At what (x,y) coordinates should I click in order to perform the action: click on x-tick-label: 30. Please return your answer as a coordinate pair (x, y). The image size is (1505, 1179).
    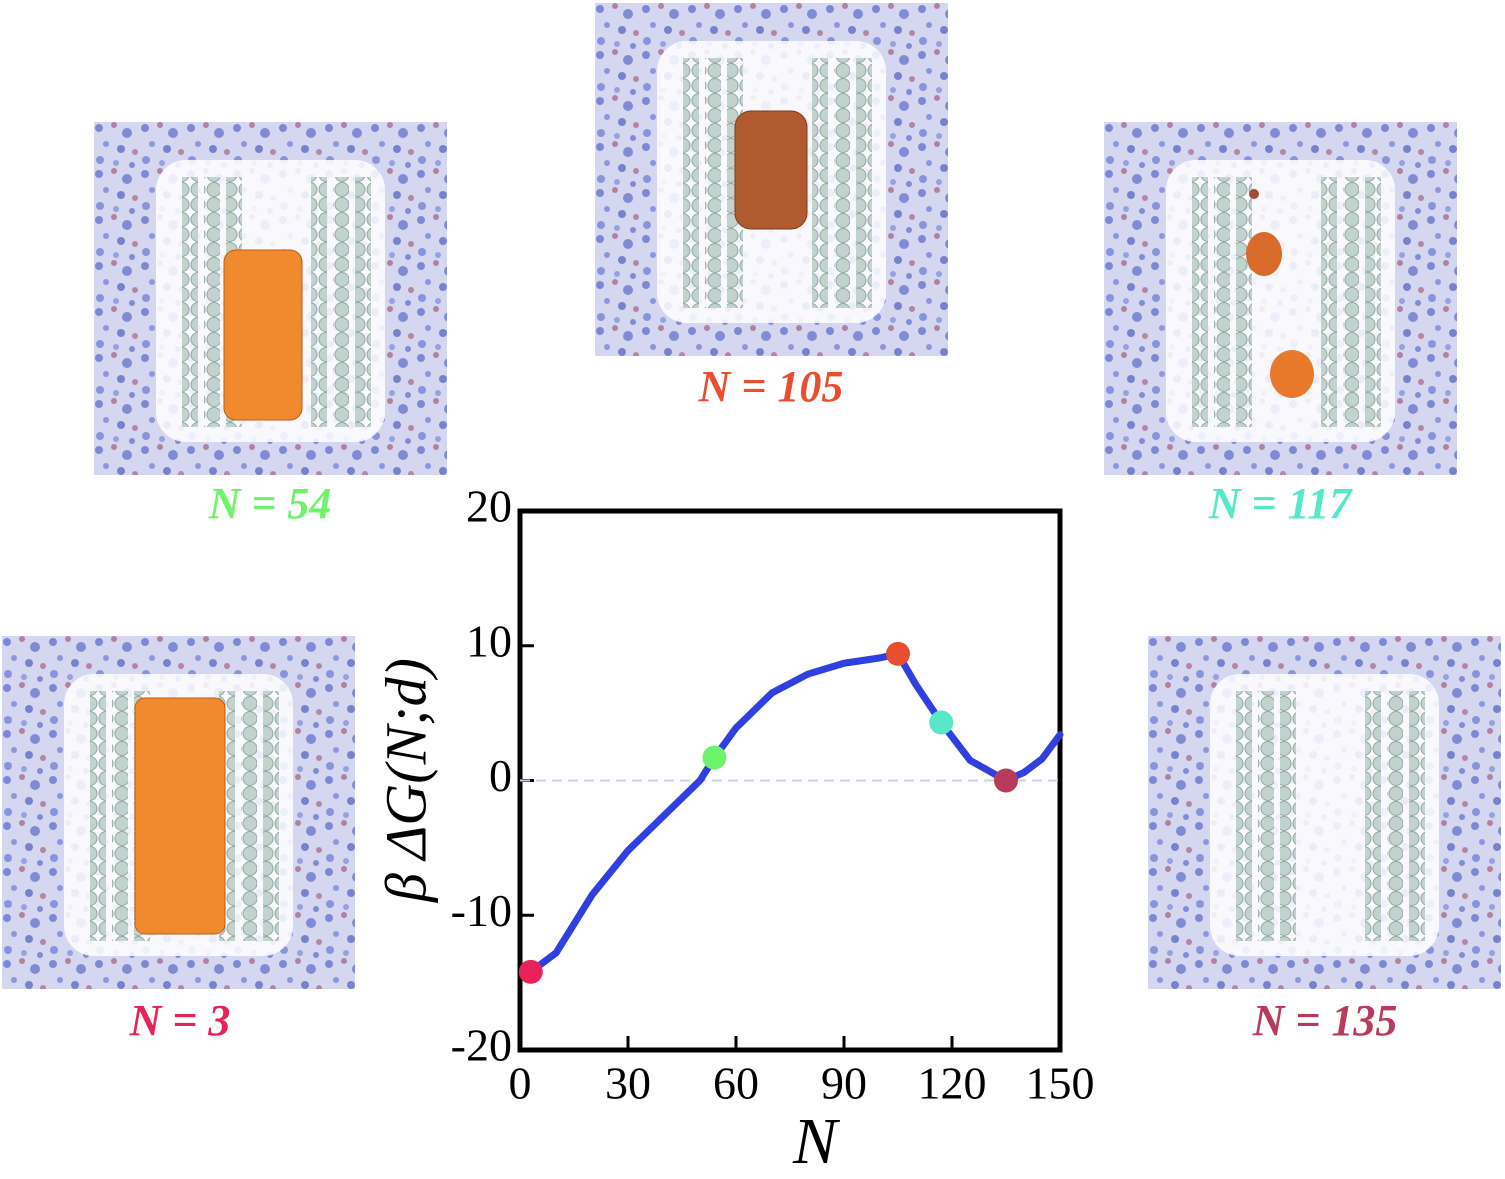
    Looking at the image, I should click on (628, 1083).